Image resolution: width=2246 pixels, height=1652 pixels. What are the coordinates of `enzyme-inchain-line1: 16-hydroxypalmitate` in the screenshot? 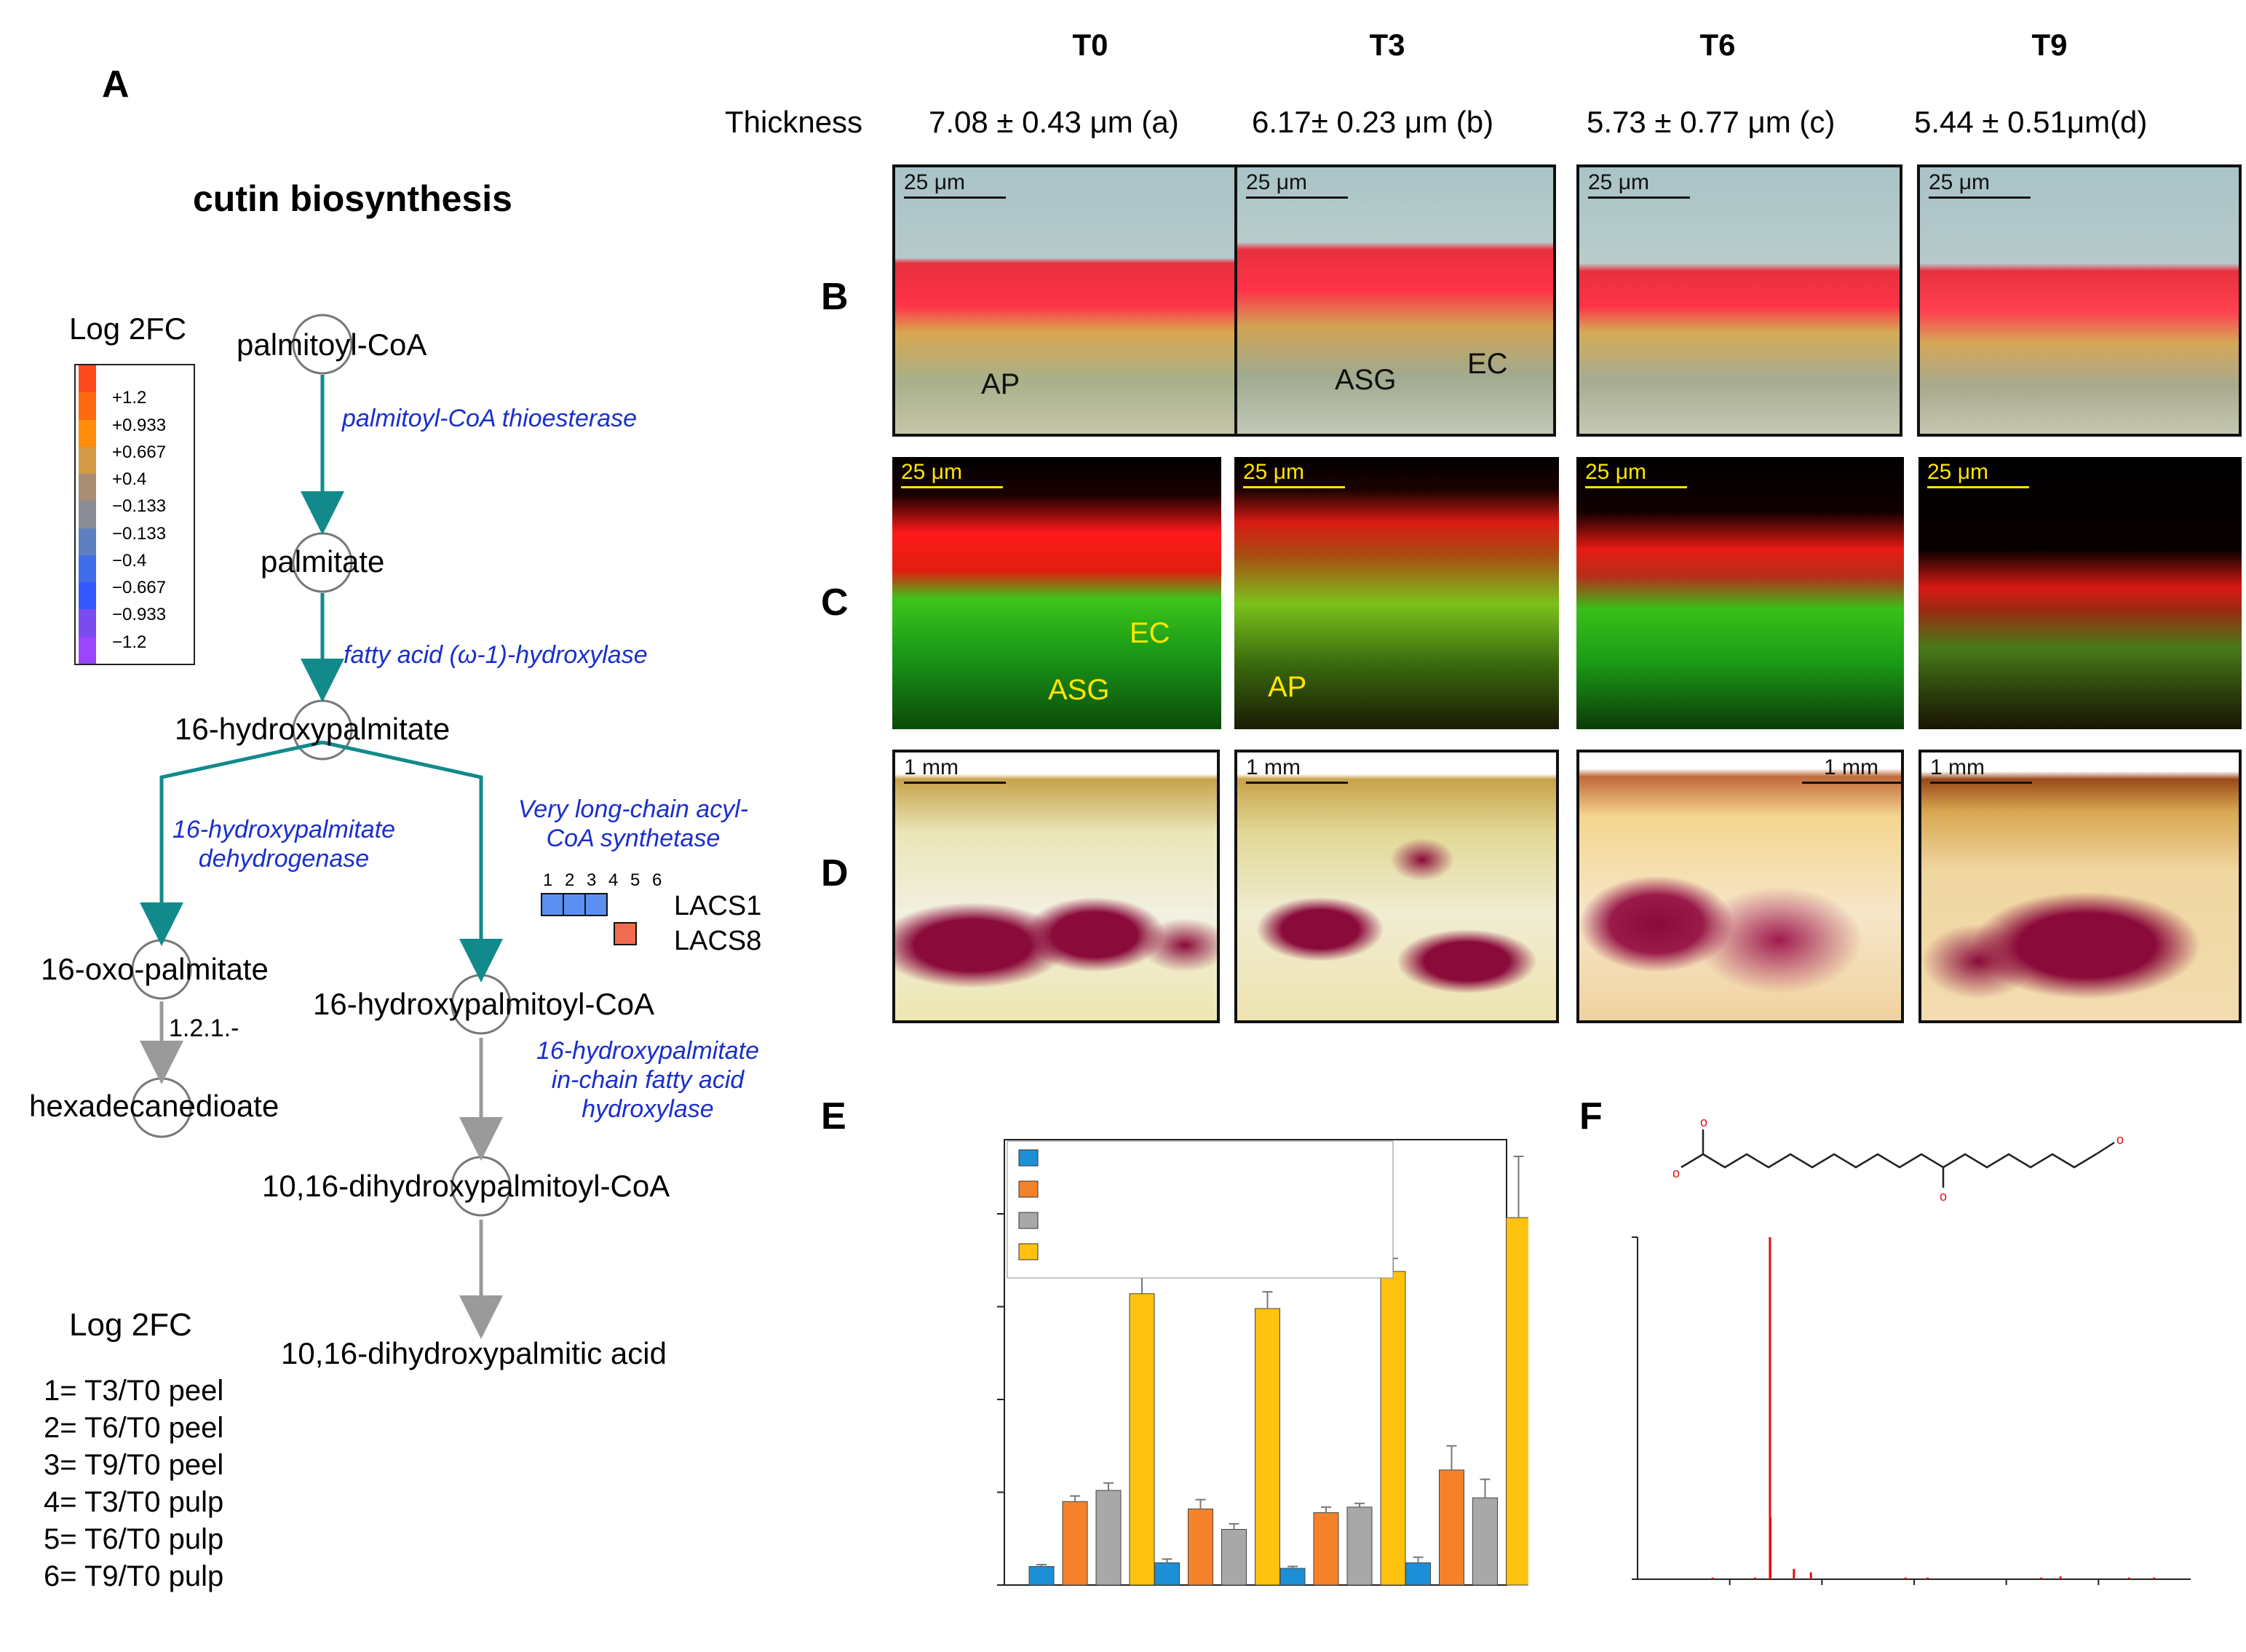 It's located at (648, 1051).